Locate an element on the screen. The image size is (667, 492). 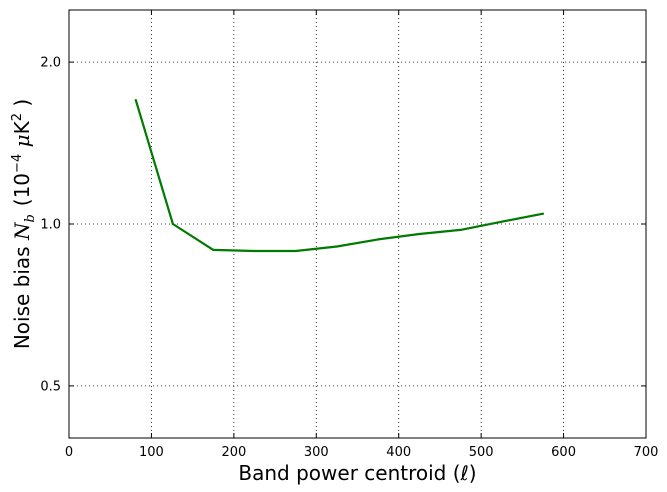
y-tick-label: 1.0 is located at coordinates (50, 225).